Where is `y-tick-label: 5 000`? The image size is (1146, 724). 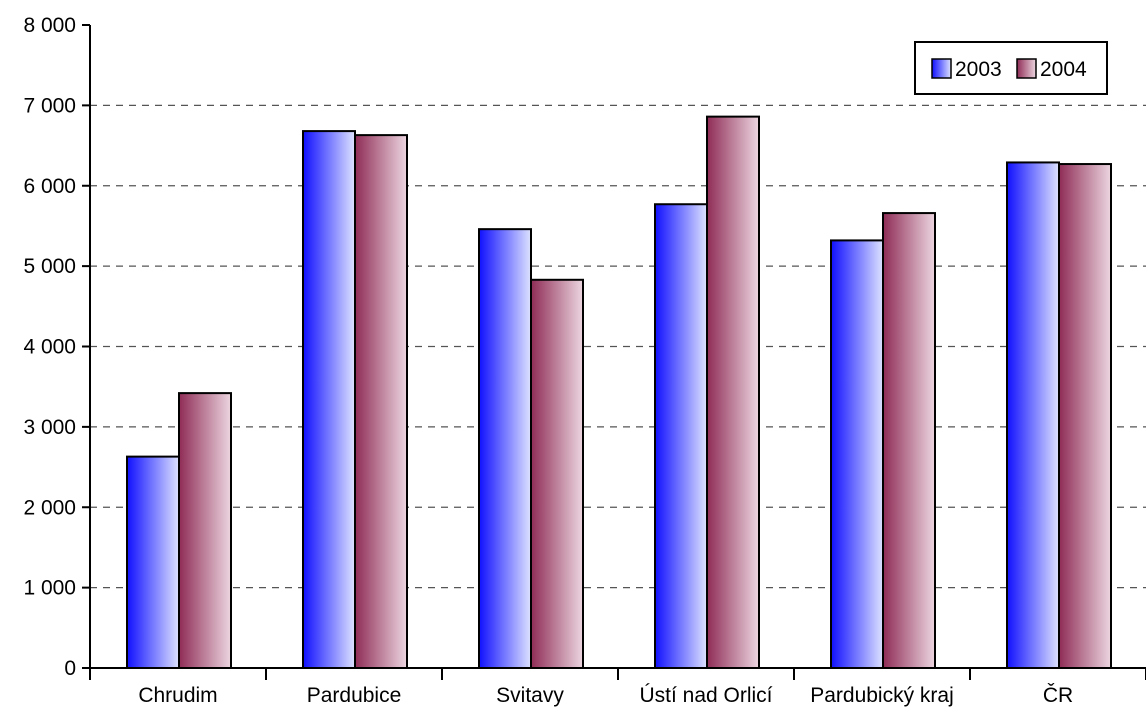
y-tick-label: 5 000 is located at coordinates (49, 266).